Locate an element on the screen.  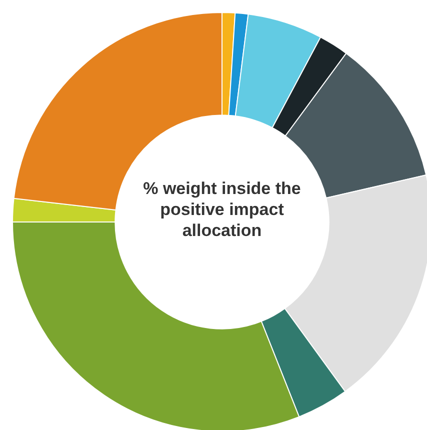
text: % weight inside the positive impact allocation is located at coordinates (222, 209).